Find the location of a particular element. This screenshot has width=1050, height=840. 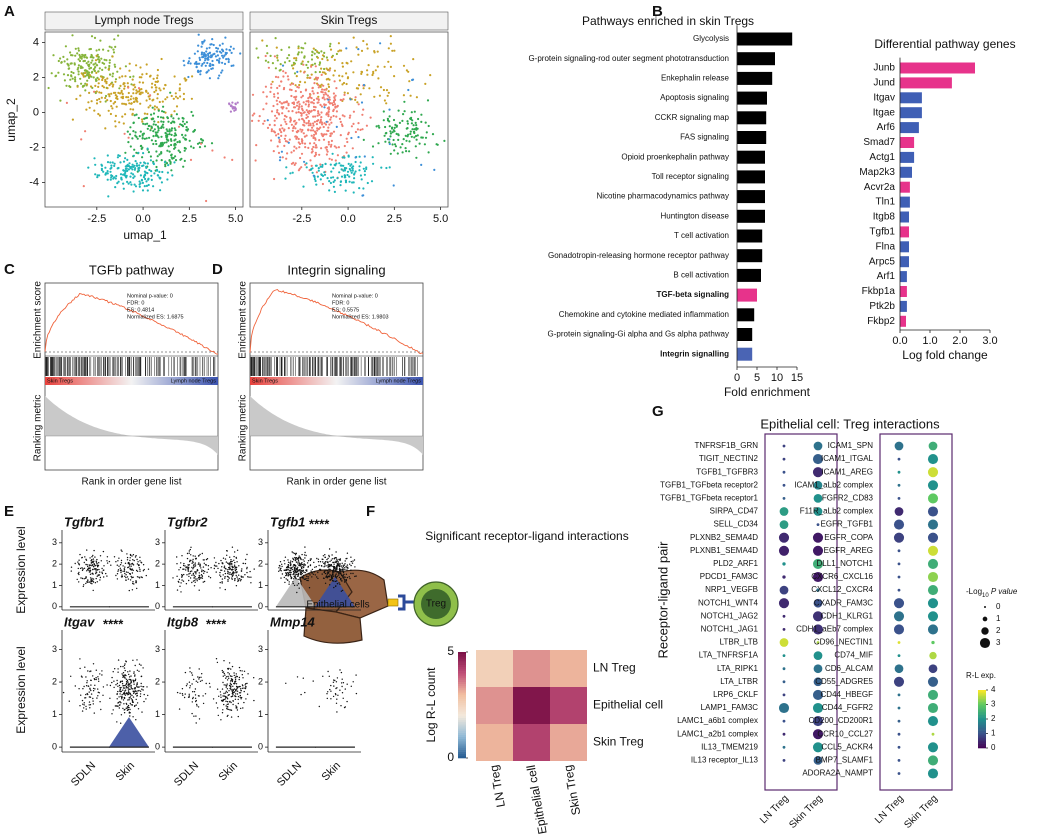

gene-title: Mmp14 is located at coordinates (293, 621).